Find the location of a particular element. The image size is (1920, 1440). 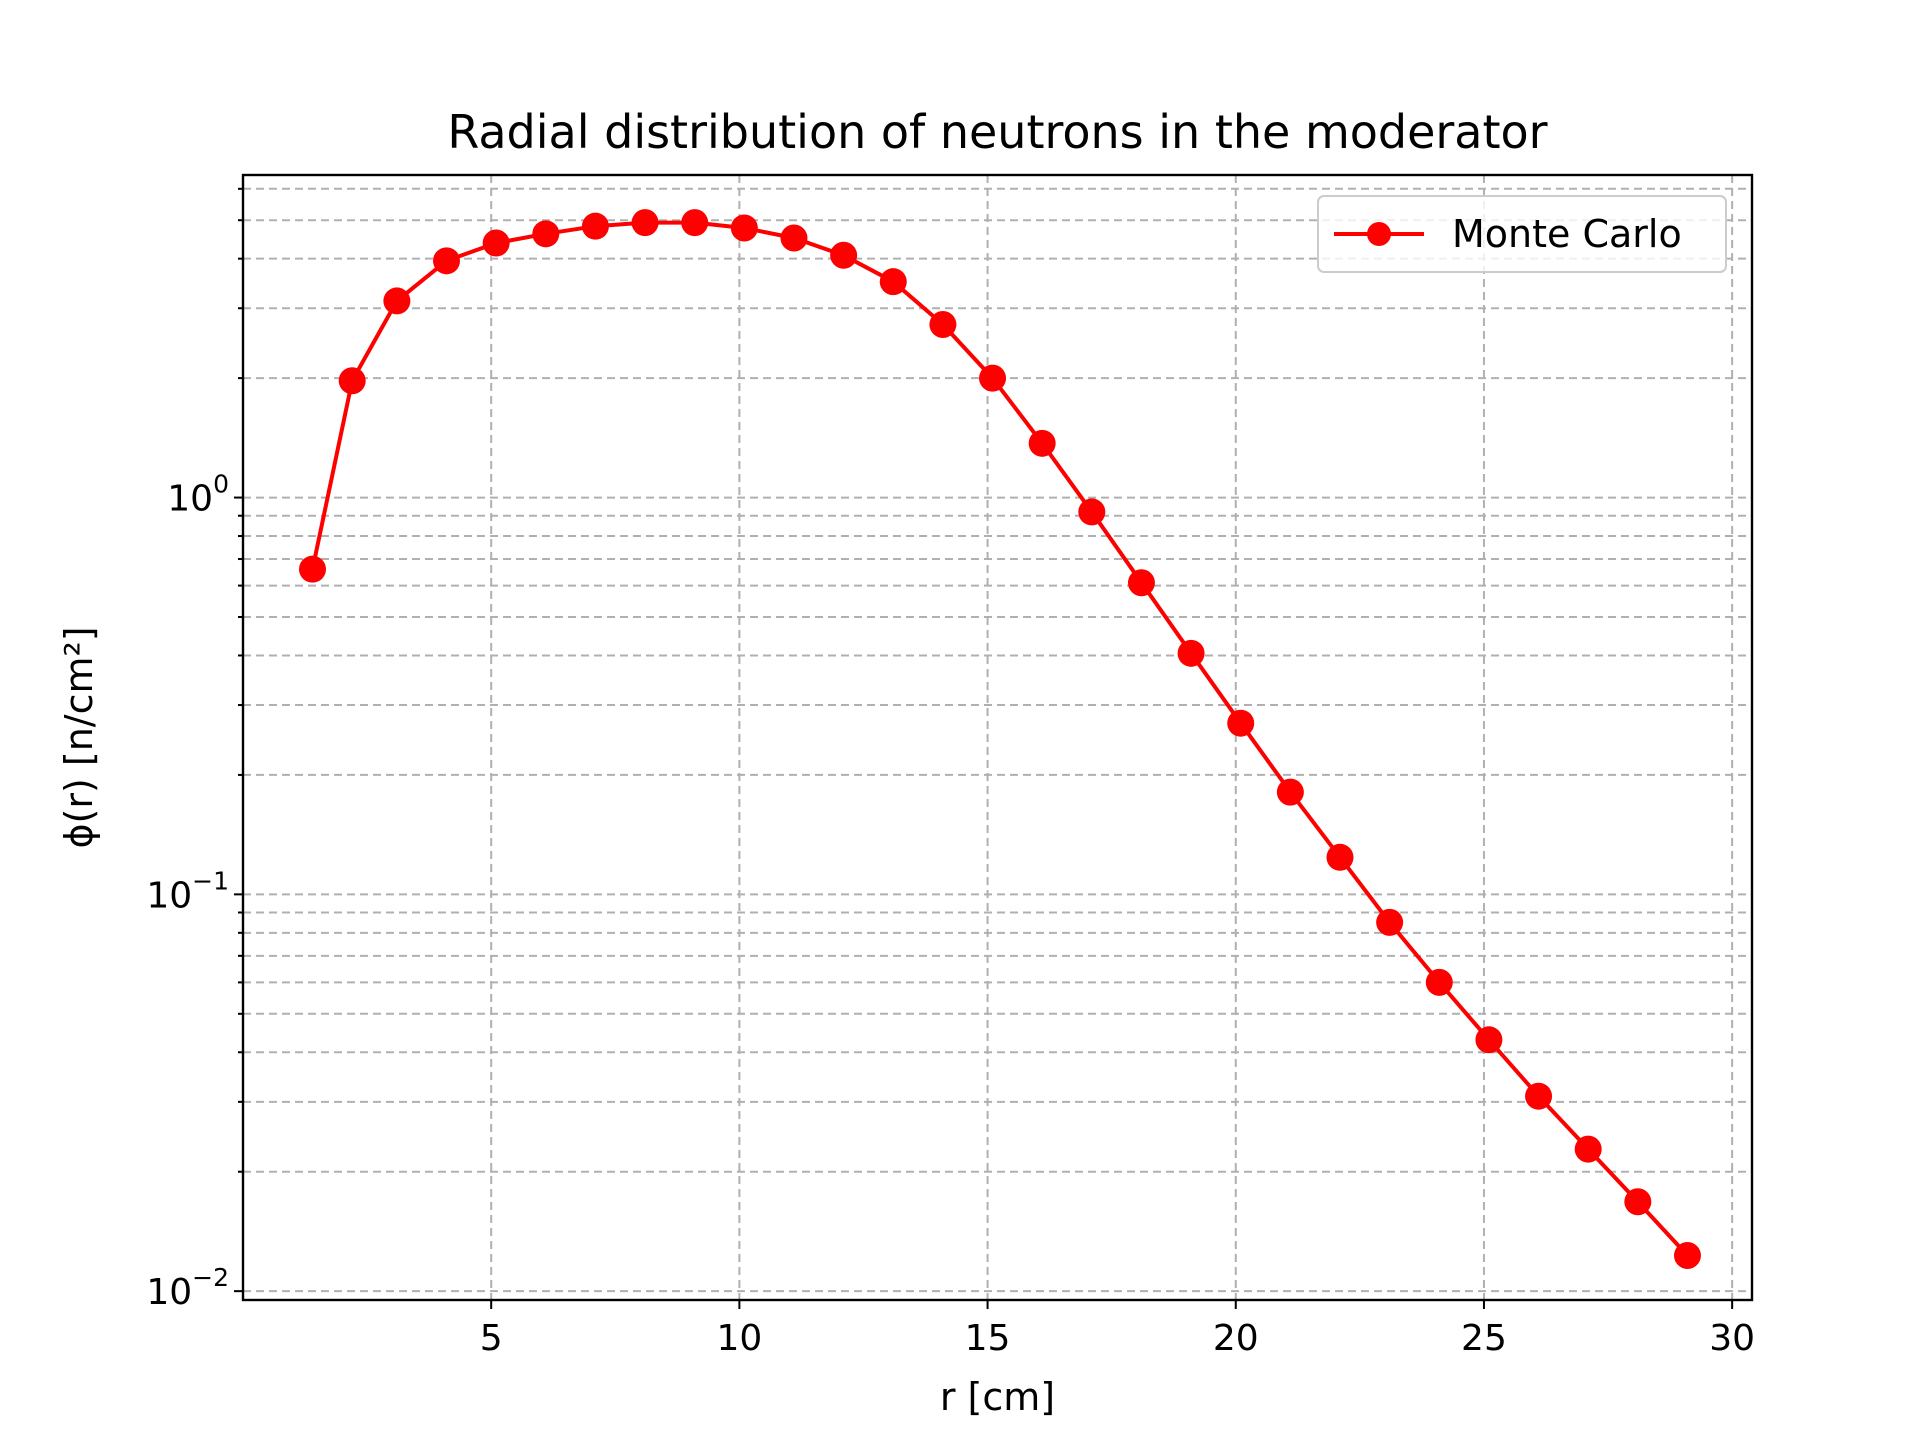

legend-marker-swatch is located at coordinates (1379, 234).